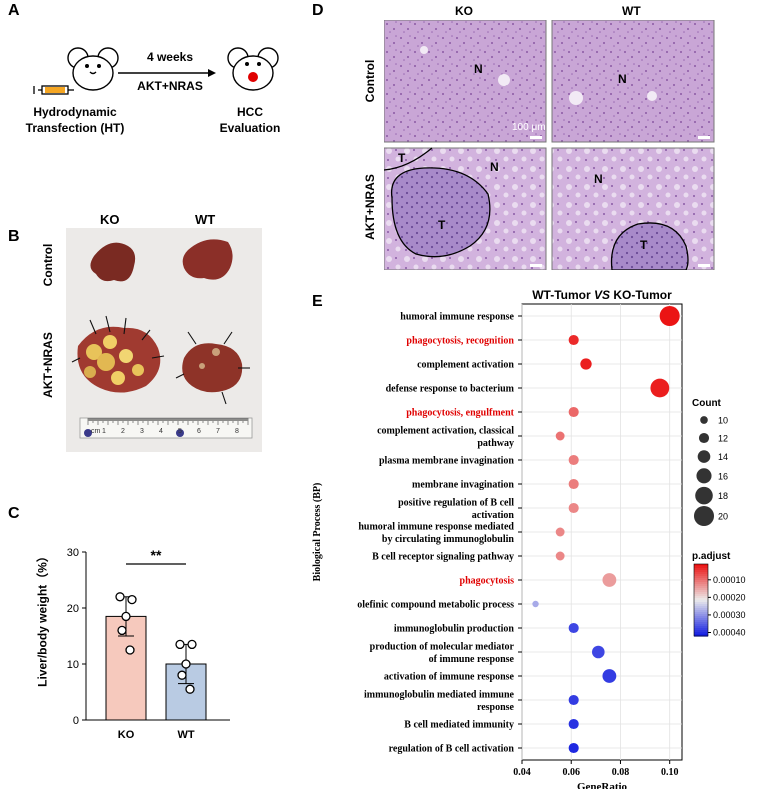  I want to click on significance-stars: **, so click(156, 555).